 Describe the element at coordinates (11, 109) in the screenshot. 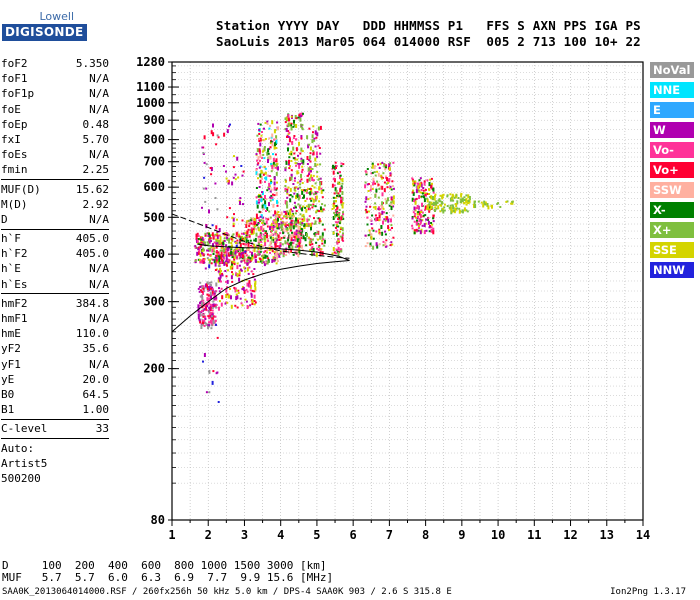

I see `param-name: foE` at that location.